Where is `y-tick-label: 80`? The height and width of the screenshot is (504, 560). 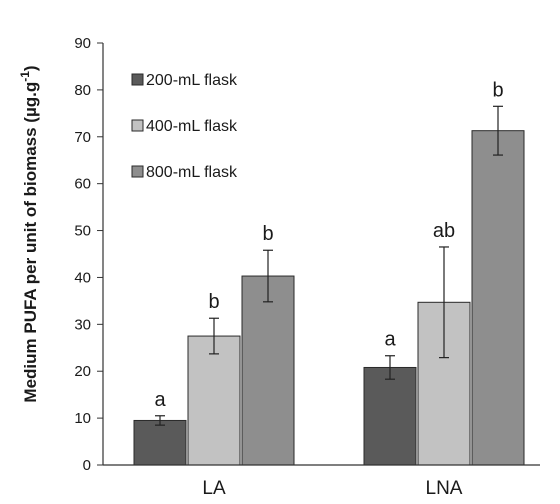
y-tick-label: 80 is located at coordinates (82, 90).